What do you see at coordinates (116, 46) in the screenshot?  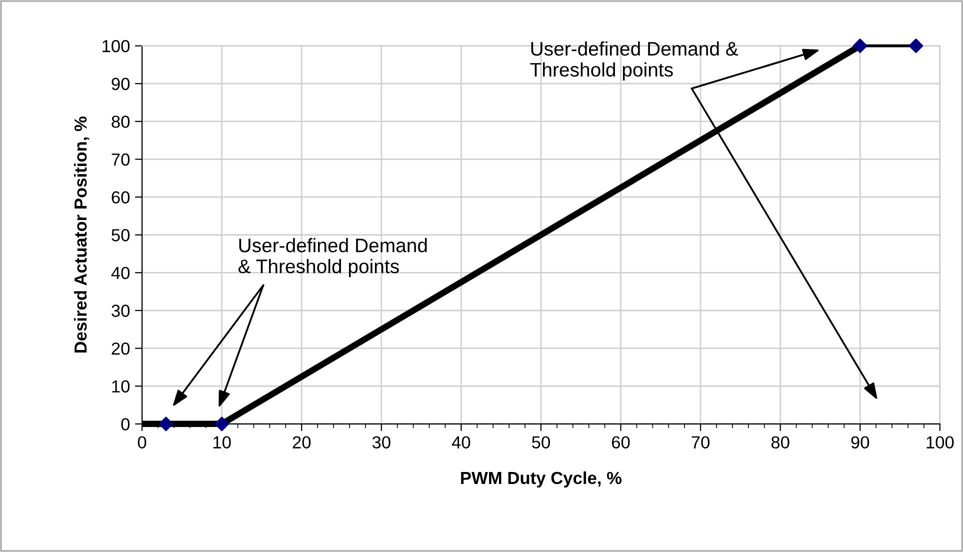 I see `y-tick-label: 100` at bounding box center [116, 46].